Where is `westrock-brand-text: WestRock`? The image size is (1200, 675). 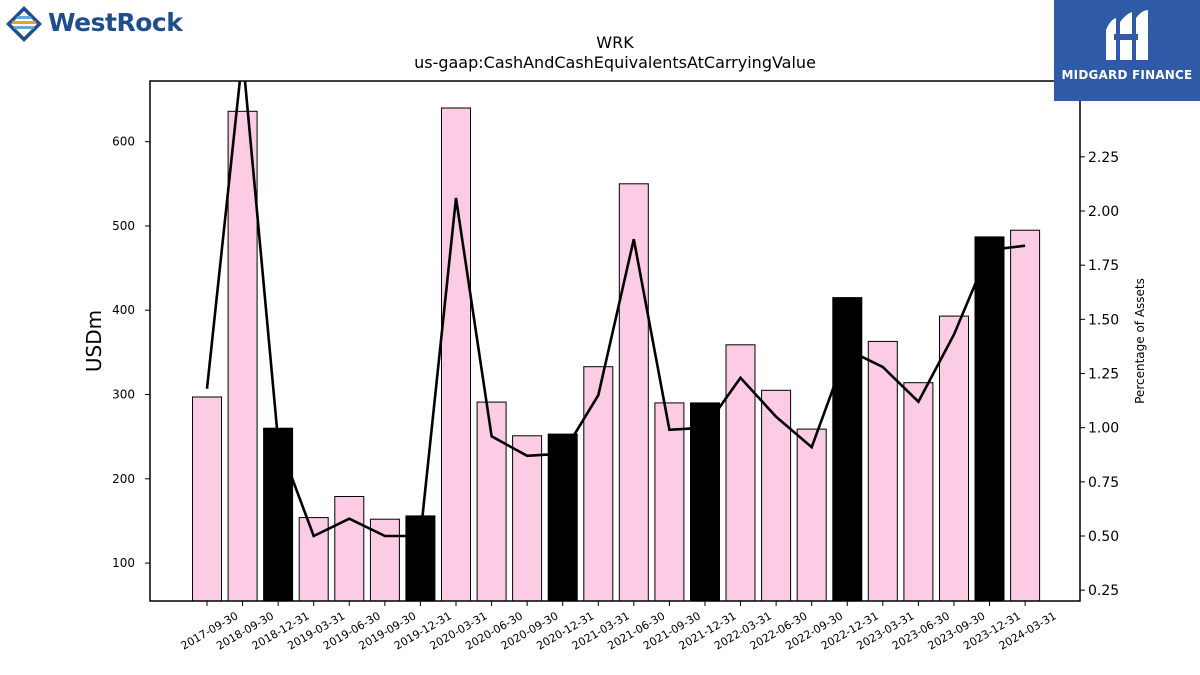 westrock-brand-text: WestRock is located at coordinates (115, 22).